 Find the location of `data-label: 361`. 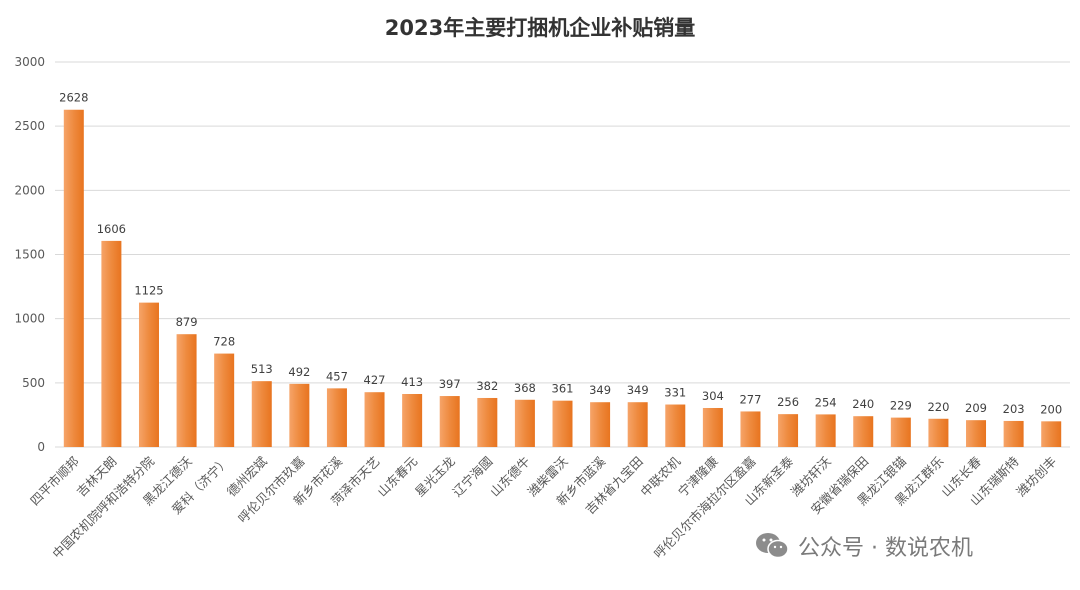

data-label: 361 is located at coordinates (563, 389).